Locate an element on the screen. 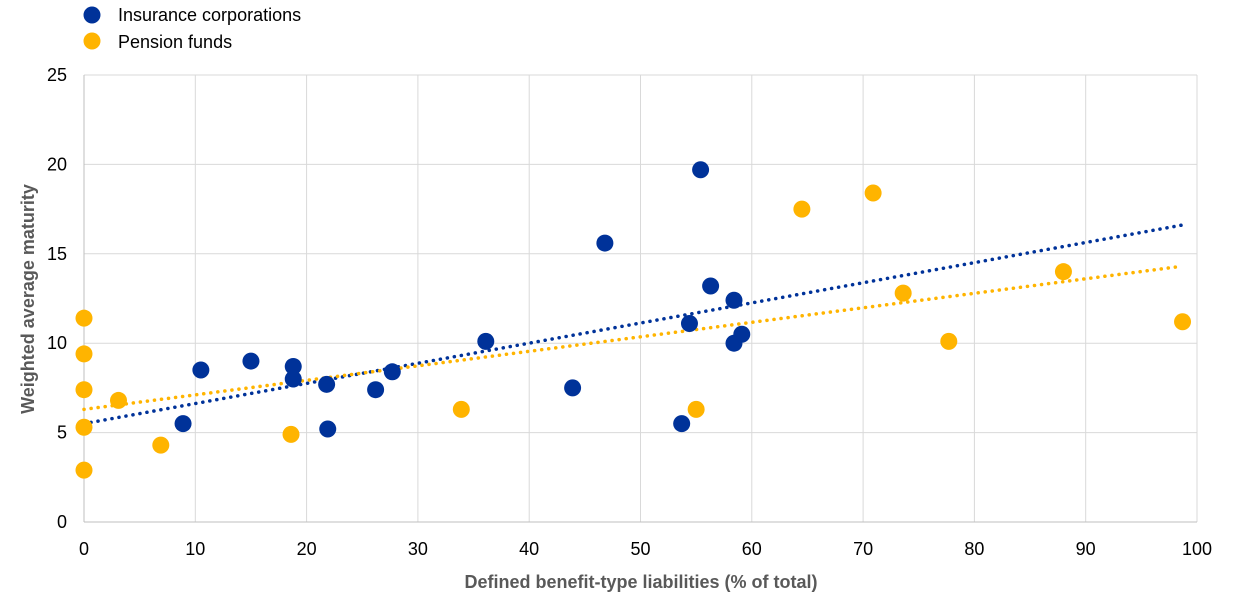  x-tick-label: 90 is located at coordinates (1086, 549).